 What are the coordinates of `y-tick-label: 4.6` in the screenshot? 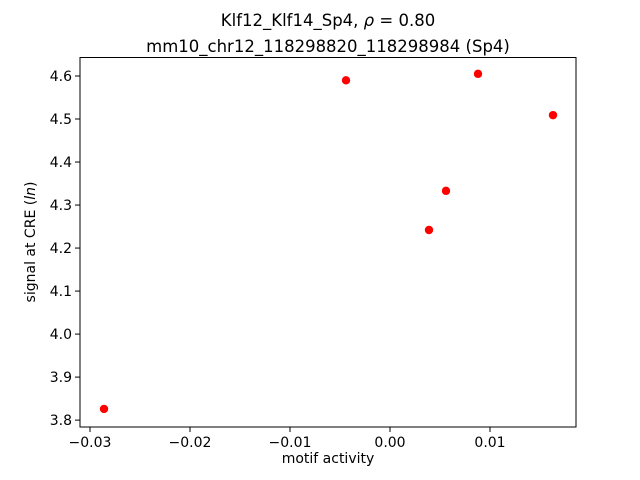 It's located at (61, 77).